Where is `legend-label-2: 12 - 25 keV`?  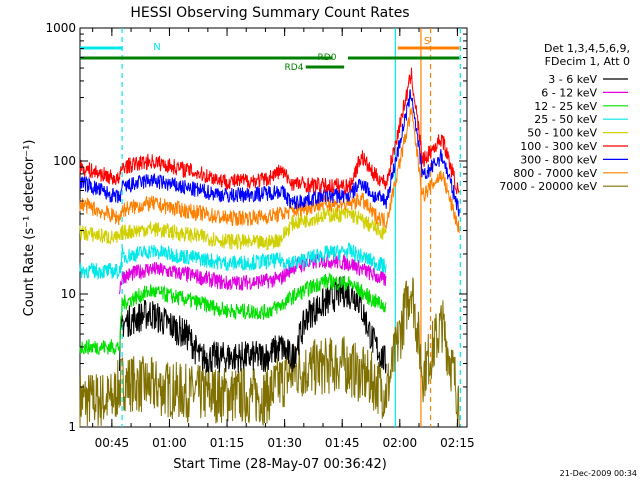
legend-label-2: 12 - 25 keV is located at coordinates (565, 106).